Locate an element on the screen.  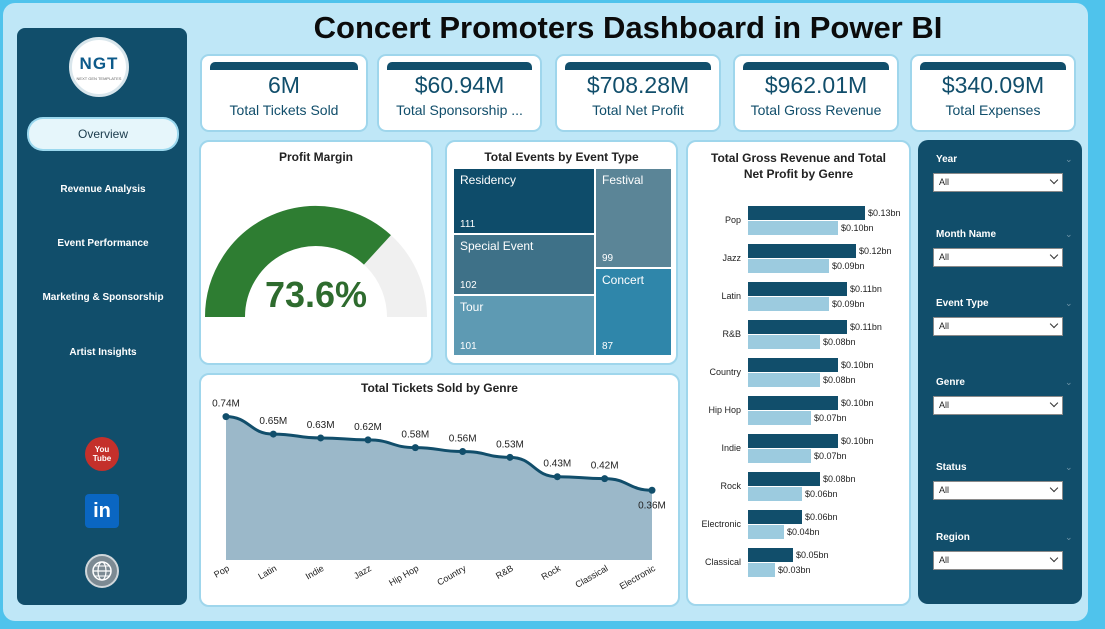
linkedin-icon: in is located at coordinates (102, 511).